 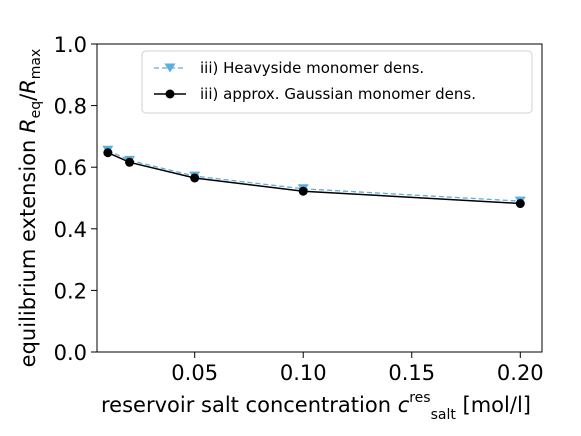 I want to click on x-tick-label: 0.05, so click(x=194, y=373).